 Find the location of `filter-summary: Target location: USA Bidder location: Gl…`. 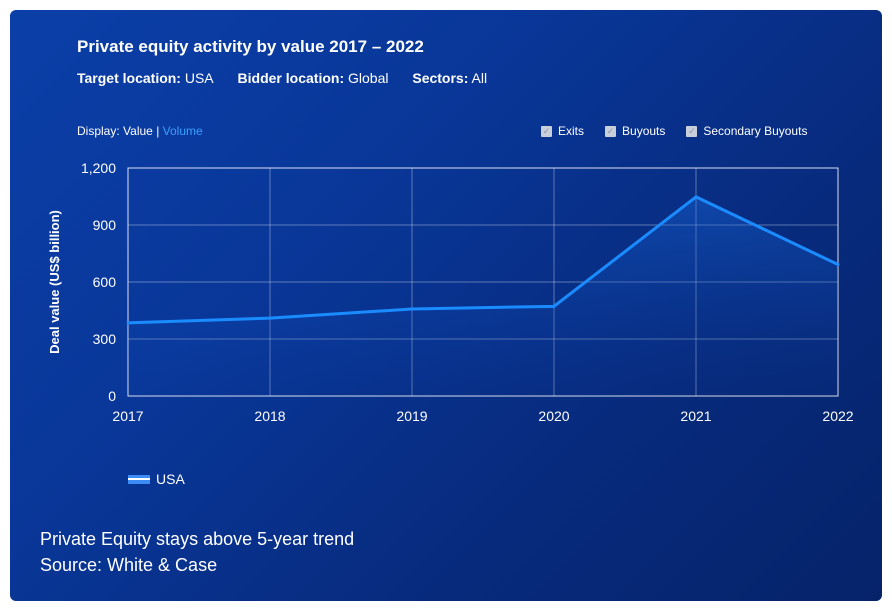

filter-summary: Target location: USA Bidder location: Gl… is located at coordinates (292, 78).